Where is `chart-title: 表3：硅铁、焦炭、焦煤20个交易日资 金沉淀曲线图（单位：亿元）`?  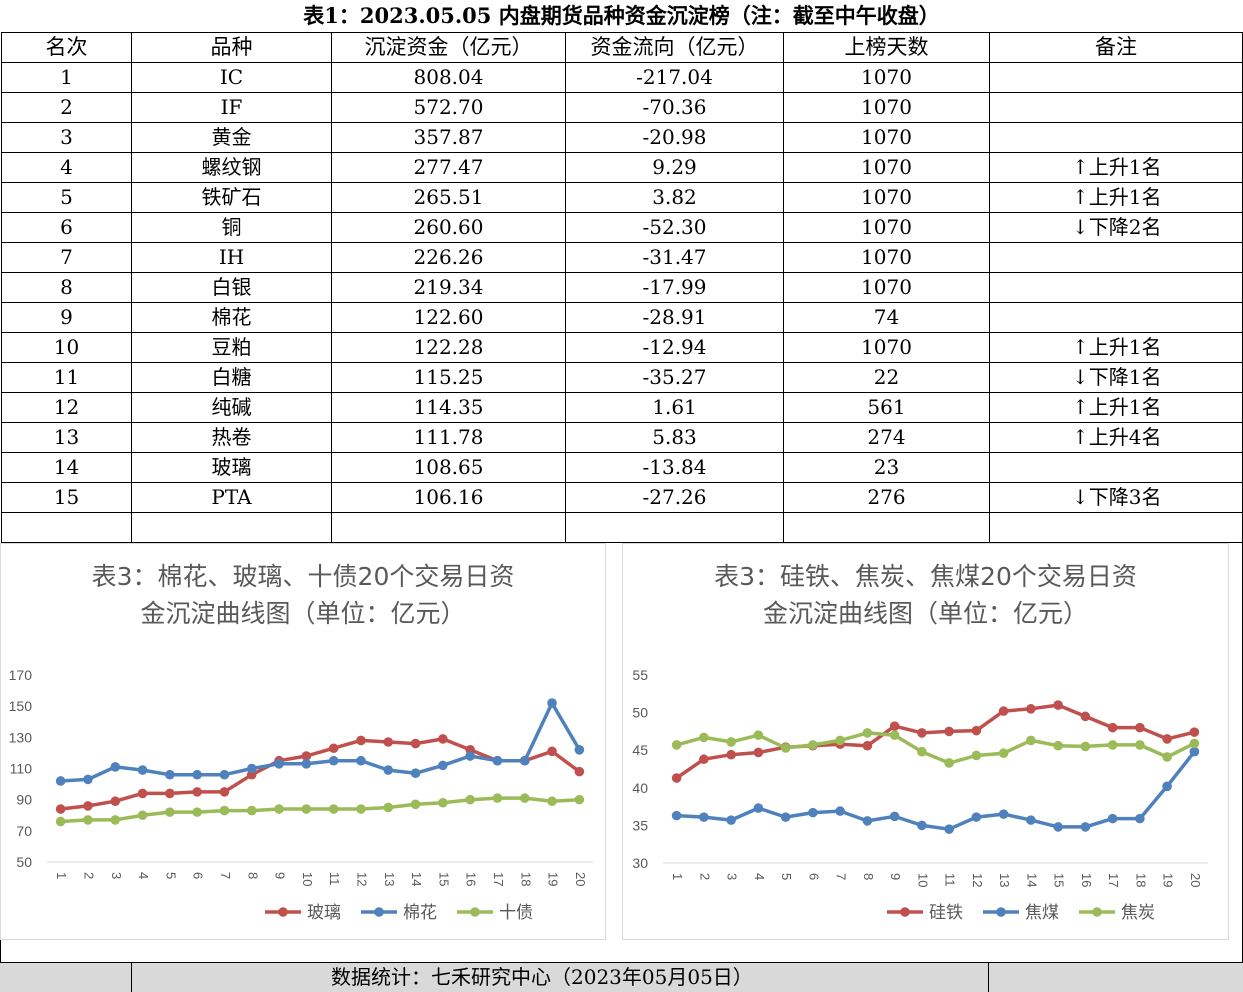
chart-title: 表3：硅铁、焦炭、焦煤20个交易日资 金沉淀曲线图（单位：亿元） is located at coordinates (925, 595).